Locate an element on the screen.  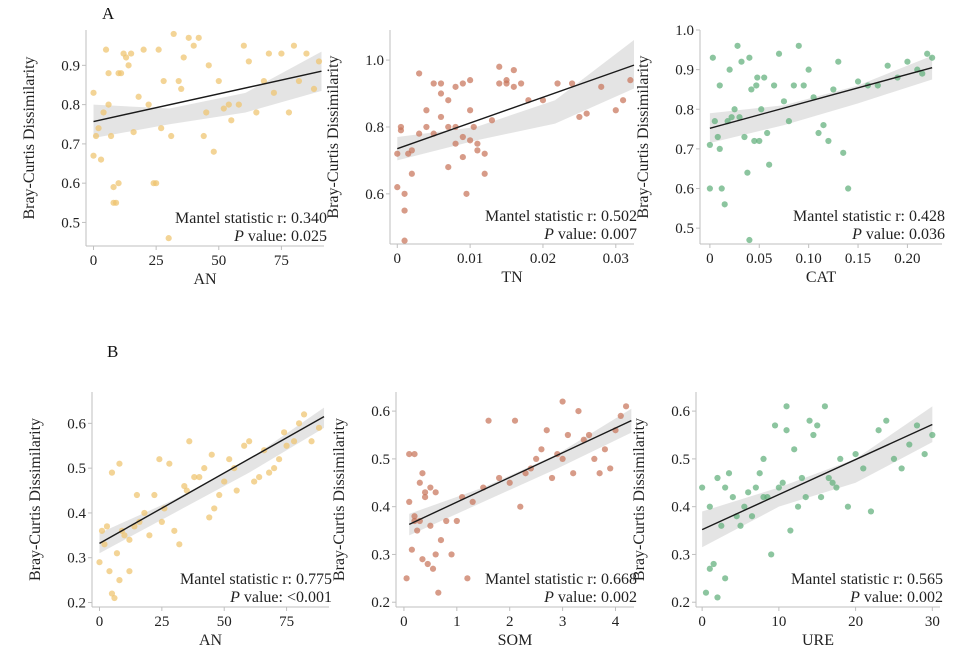
y-tick-label: 1.0 is located at coordinates (684, 31).